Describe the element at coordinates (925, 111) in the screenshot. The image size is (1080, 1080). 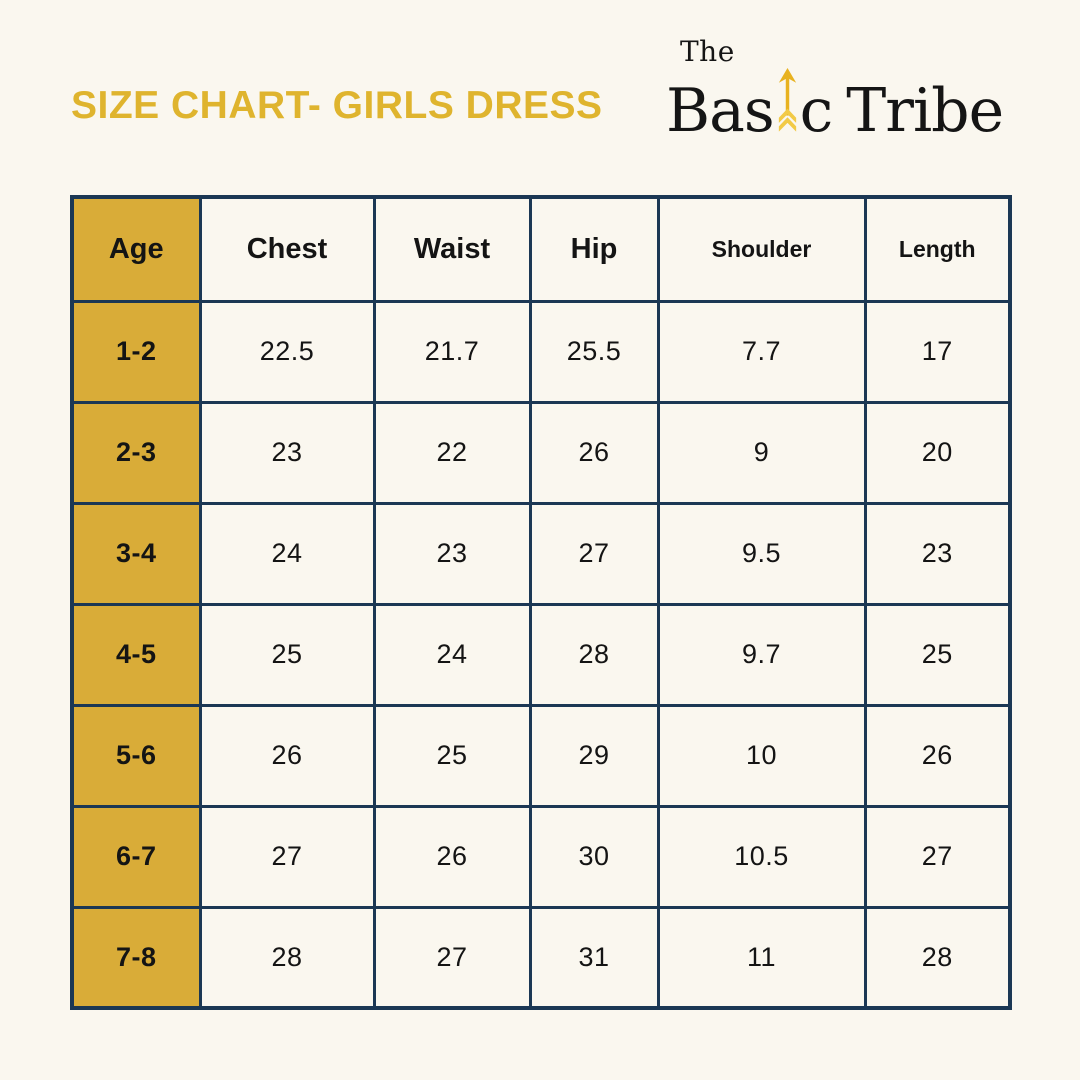
I see `logo-word-tribe: Tribe` at that location.